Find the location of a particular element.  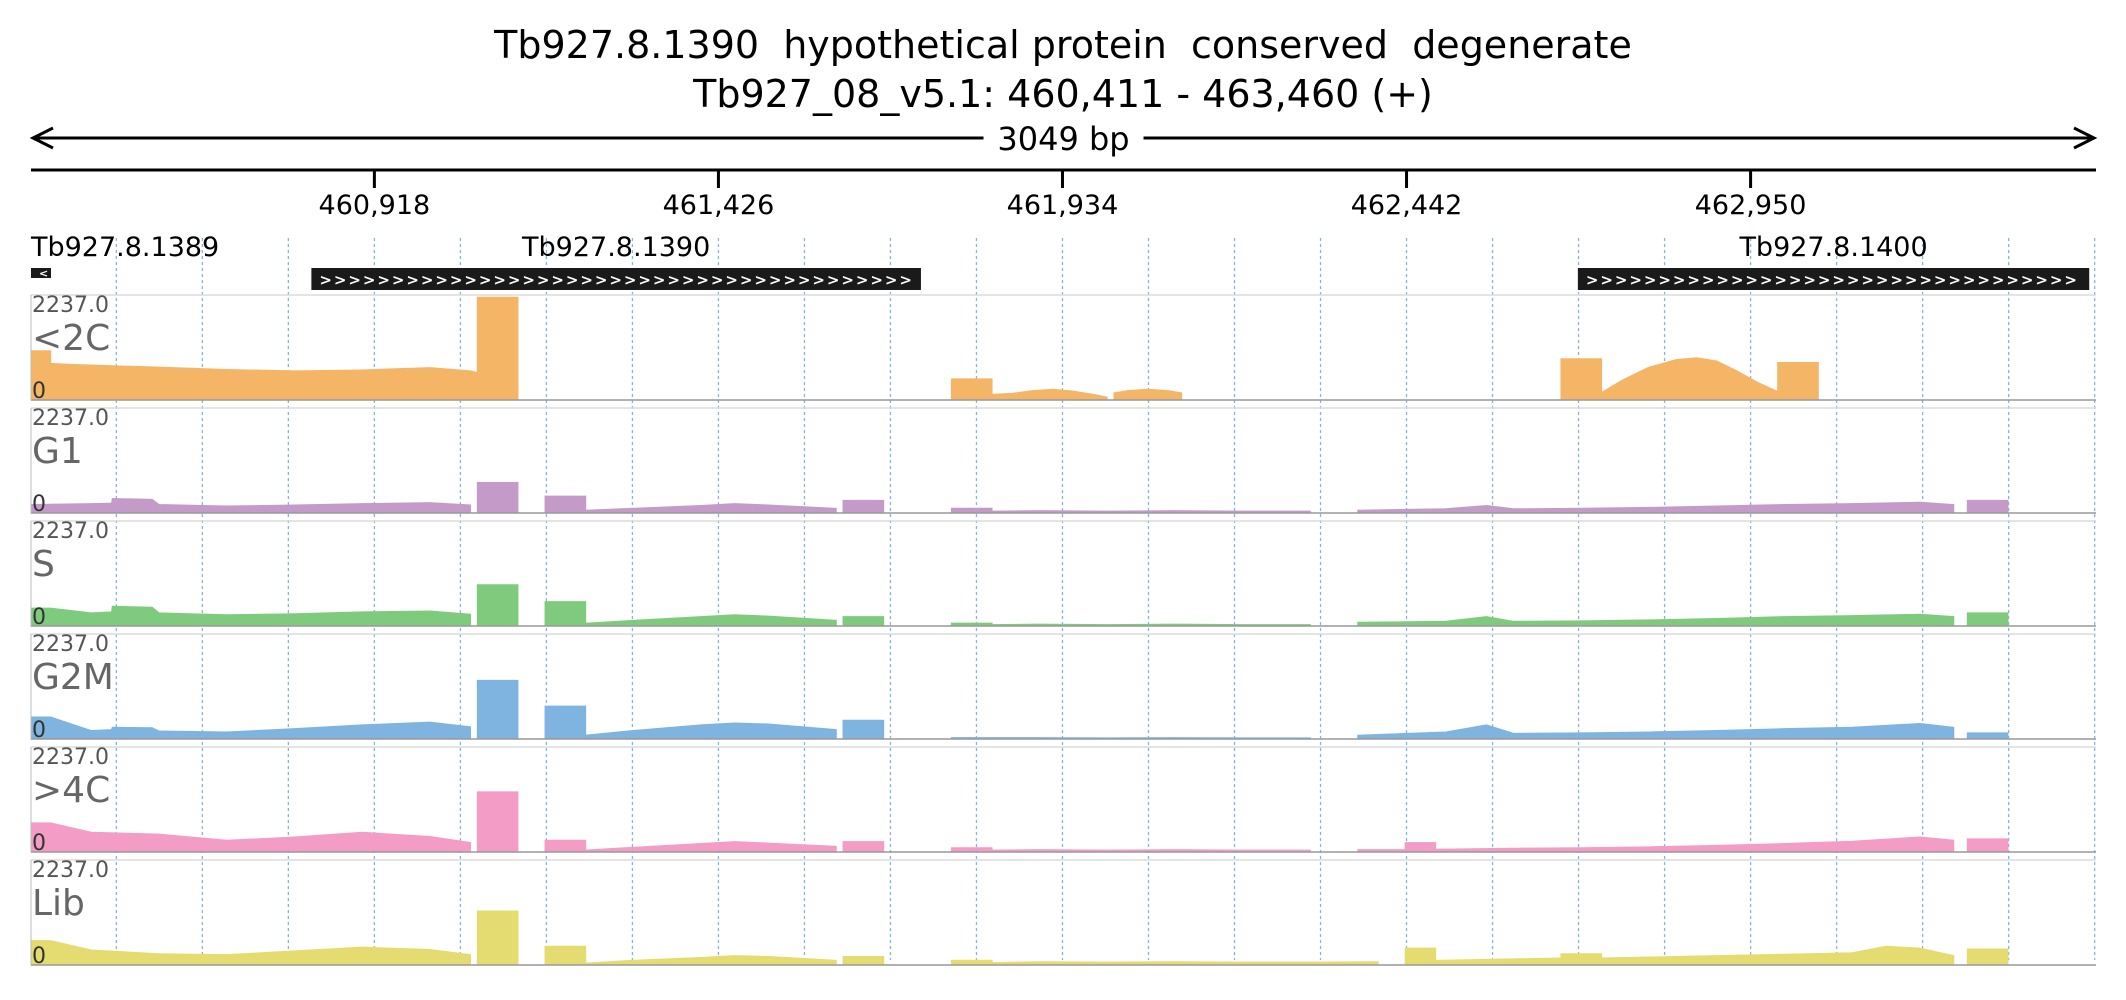

chart-subtitle: Tb927_08_v5.1: 460,411 - 463,460 (+) is located at coordinates (1063, 94).